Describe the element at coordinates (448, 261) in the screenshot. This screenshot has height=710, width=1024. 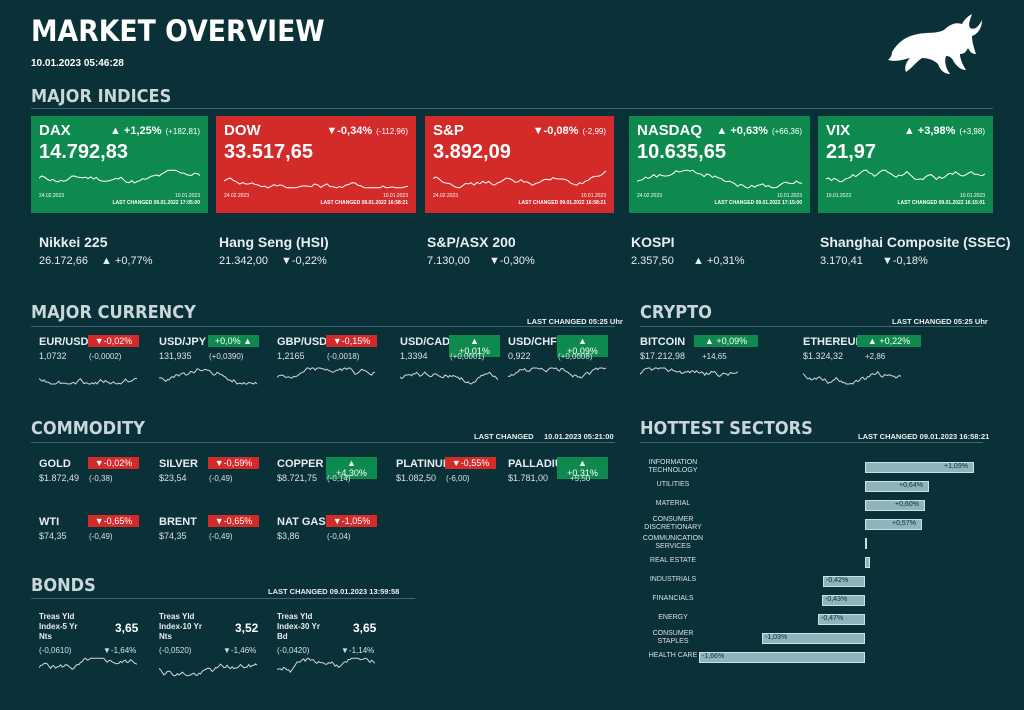
I see `sub-index-value: 7.130,00` at that location.